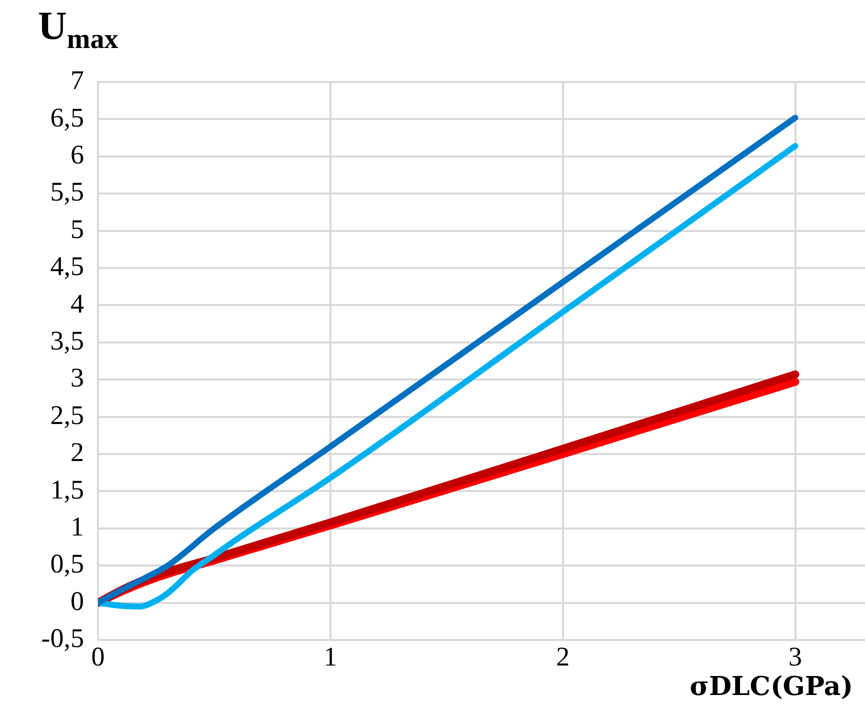 This screenshot has height=715, width=865. What do you see at coordinates (67, 415) in the screenshot?
I see `y-tick-label: 2,5` at bounding box center [67, 415].